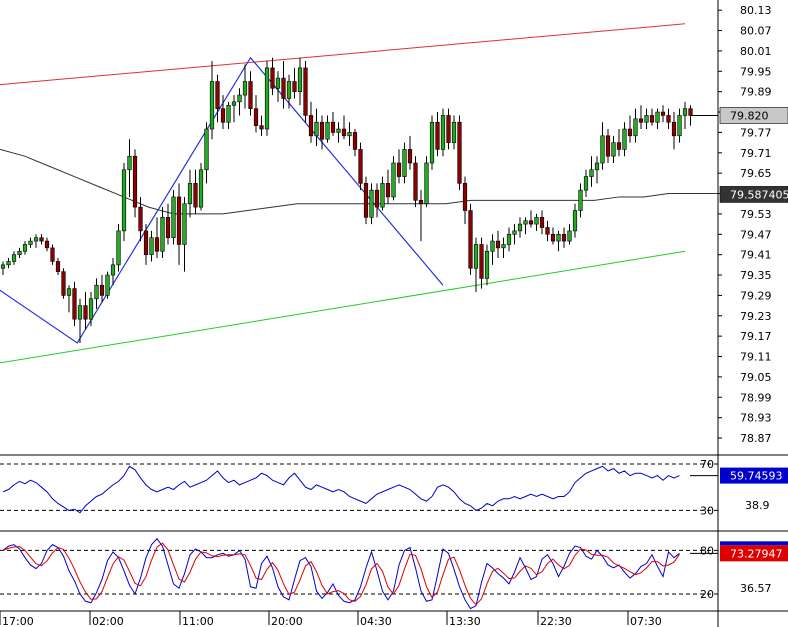 The width and height of the screenshot is (788, 627). What do you see at coordinates (707, 510) in the screenshot?
I see `rsi-level-label: 30` at bounding box center [707, 510].